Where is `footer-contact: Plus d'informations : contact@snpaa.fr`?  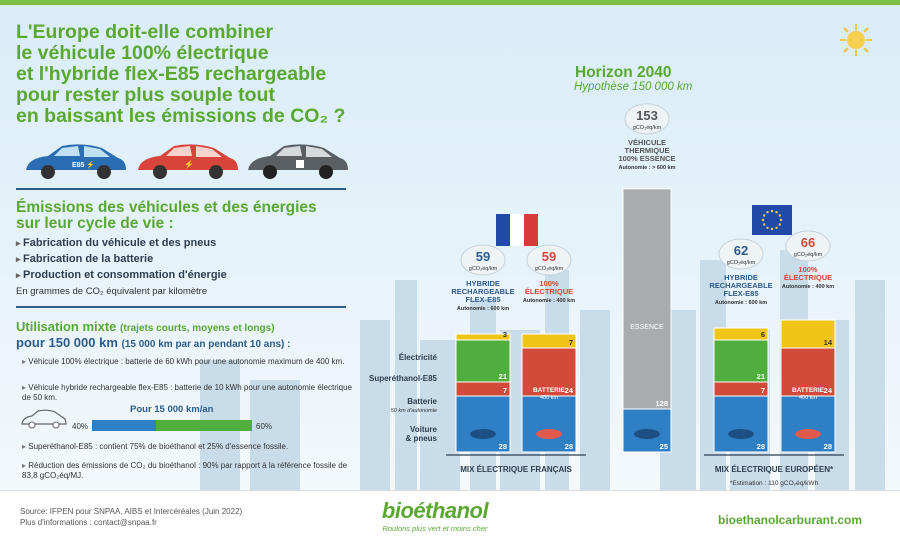
footer-contact: Plus d'informations : contact@snpaa.fr is located at coordinates (88, 522).